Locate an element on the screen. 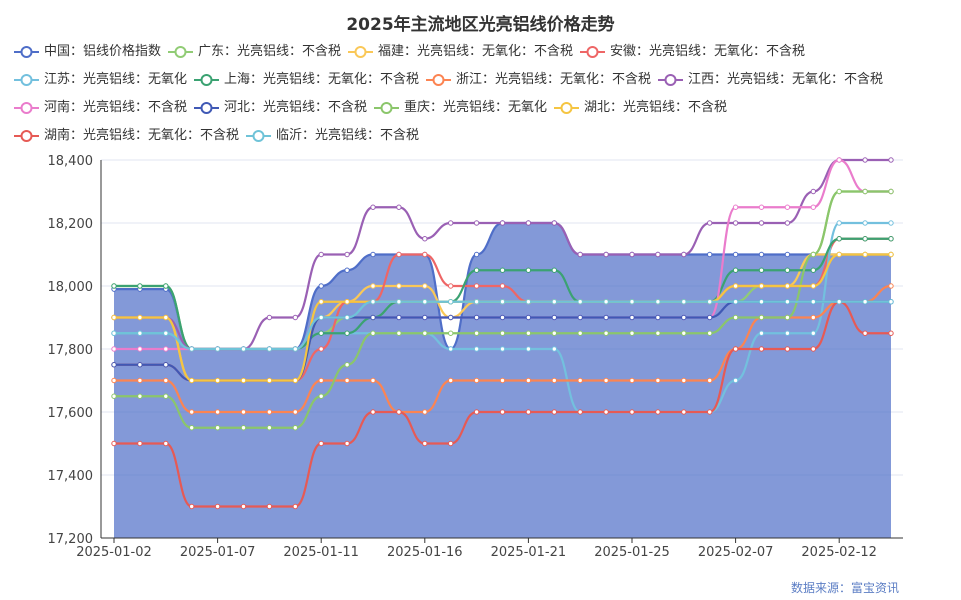  legend-item: 中国：铝线价格指数 is located at coordinates (87, 52).